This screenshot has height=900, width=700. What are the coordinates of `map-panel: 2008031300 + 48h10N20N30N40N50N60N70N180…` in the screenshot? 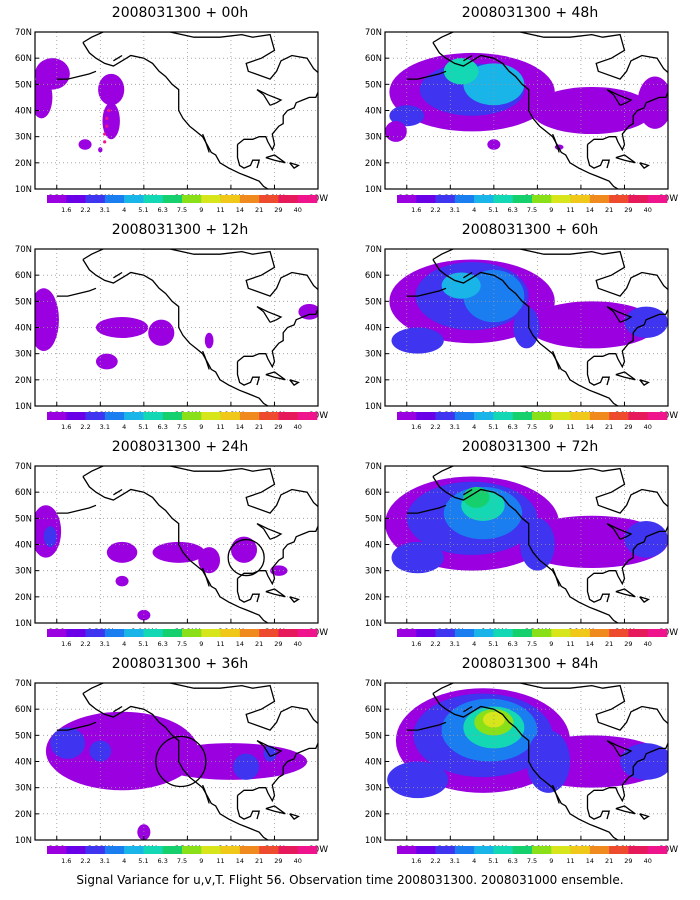 It's located at (530, 112).